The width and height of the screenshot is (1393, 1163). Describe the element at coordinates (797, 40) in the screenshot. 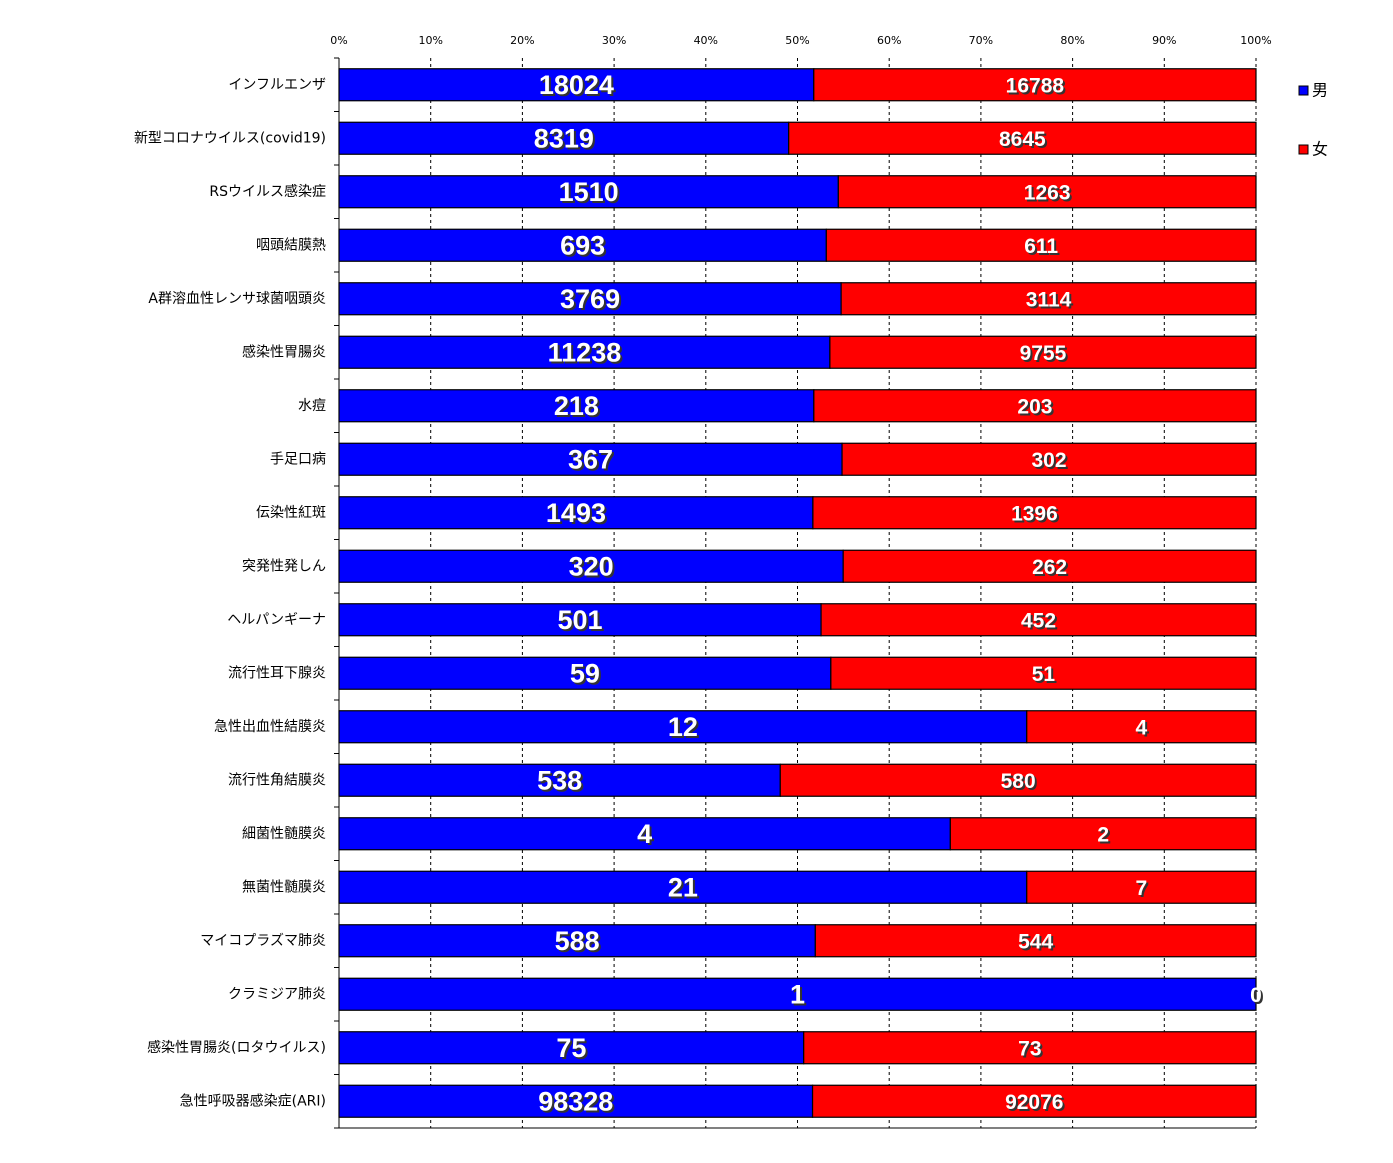

I see `x-tick-label: 50%` at that location.